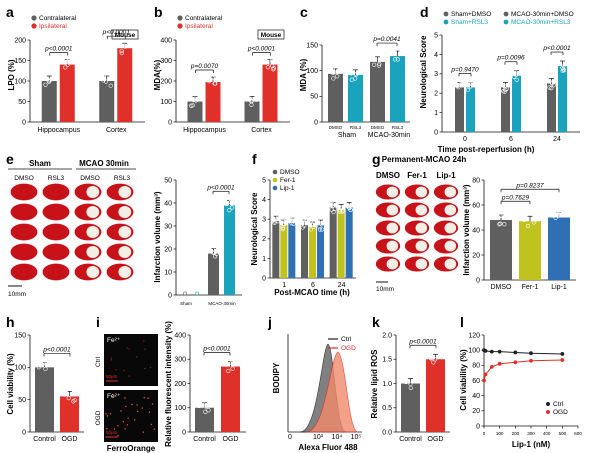 The width and height of the screenshot is (589, 453). I want to click on d-xtick-1: 6, so click(511, 139).